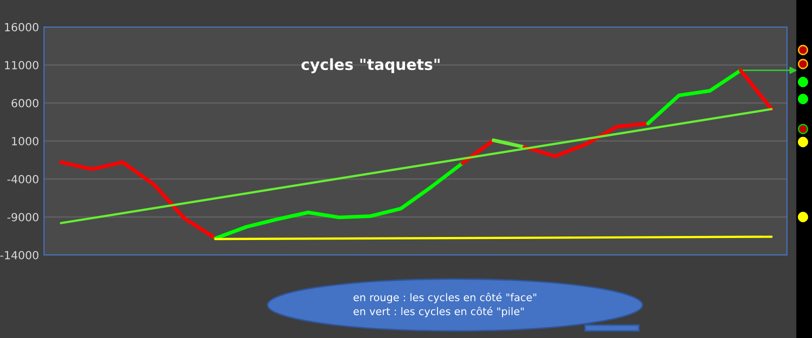 Image resolution: width=812 pixels, height=338 pixels. Describe the element at coordinates (25, 141) in the screenshot. I see `y-tick-label: 1000` at that location.